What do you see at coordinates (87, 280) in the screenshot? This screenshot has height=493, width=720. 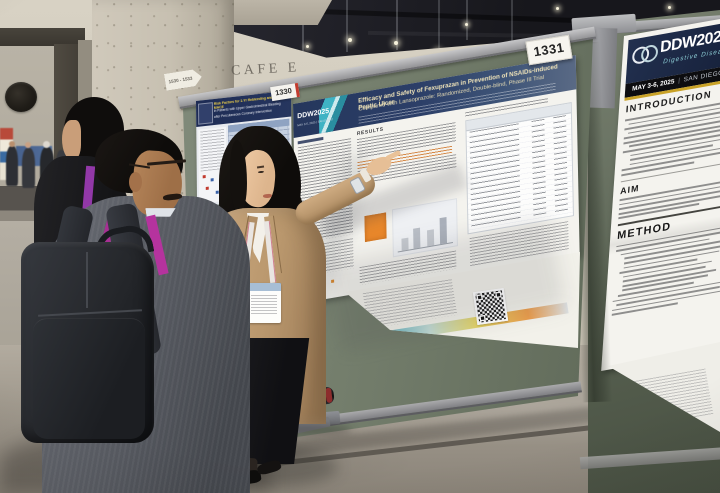 I see `backpack-zipper` at bounding box center [87, 280].